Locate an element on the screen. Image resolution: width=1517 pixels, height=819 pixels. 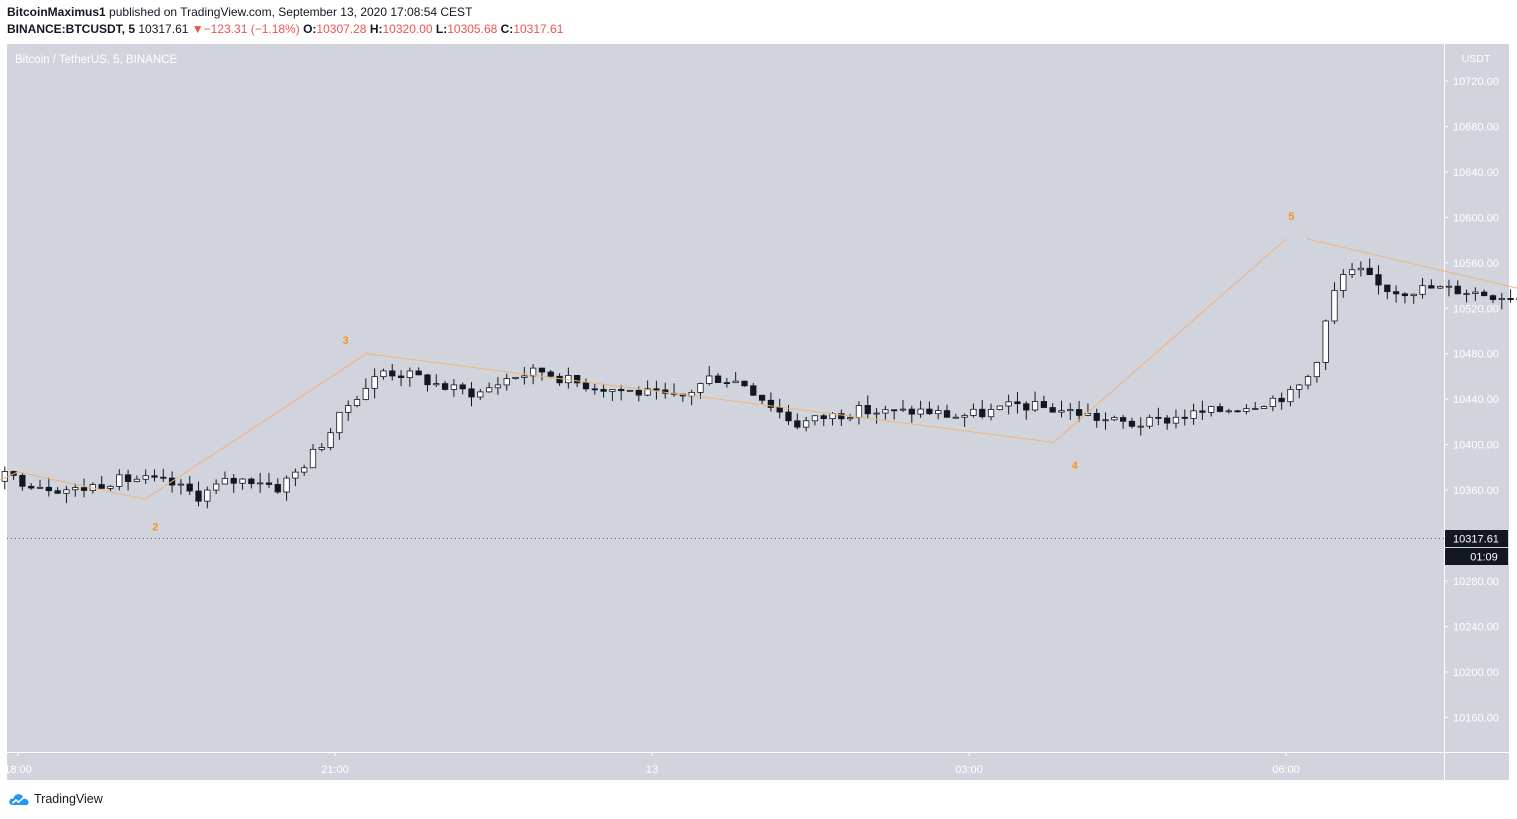
wave-count-label: 5 is located at coordinates (1291, 217).